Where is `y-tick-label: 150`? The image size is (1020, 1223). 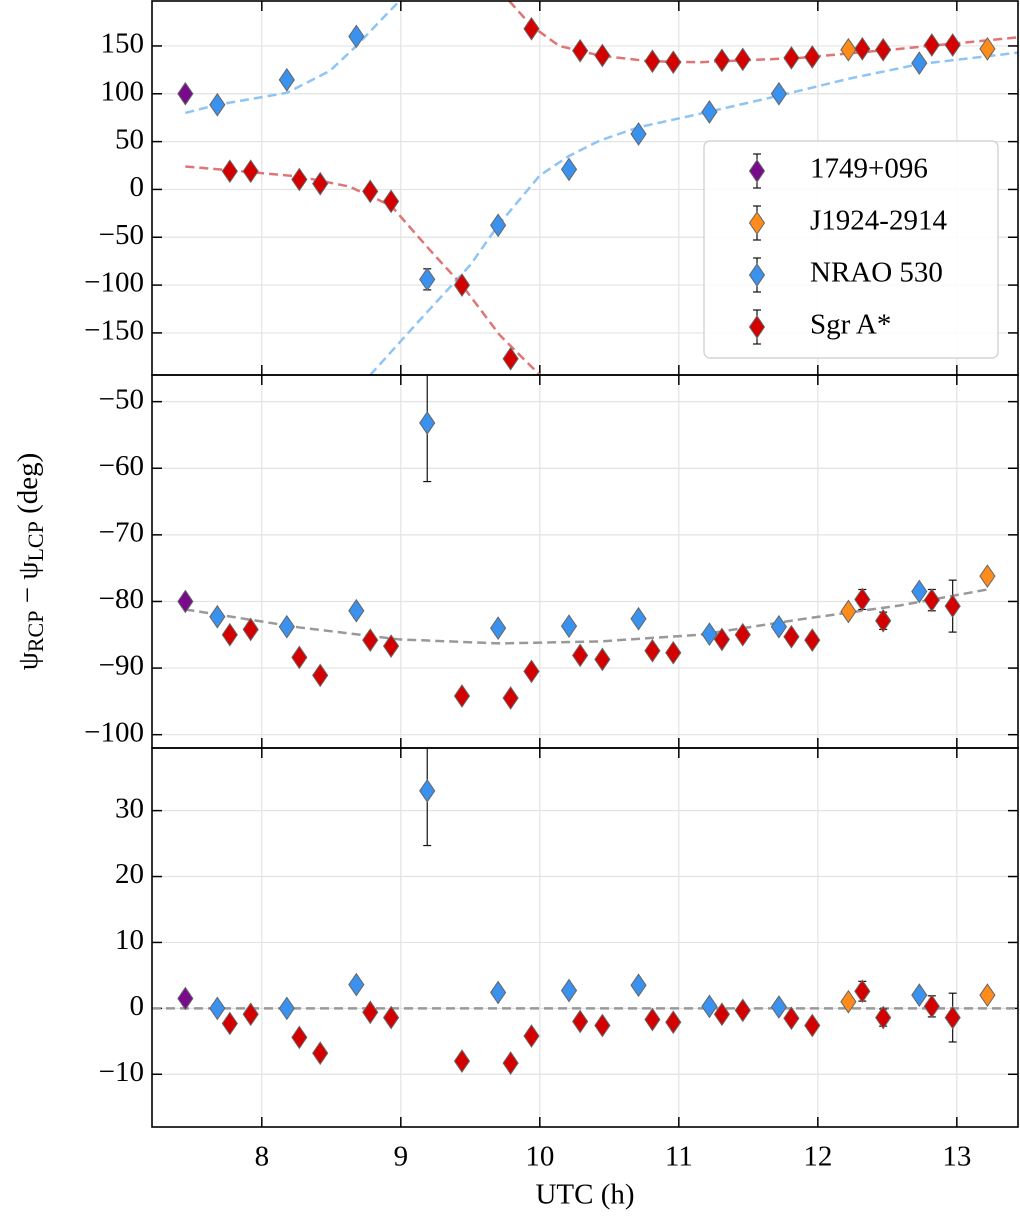
y-tick-label: 150 is located at coordinates (123, 44).